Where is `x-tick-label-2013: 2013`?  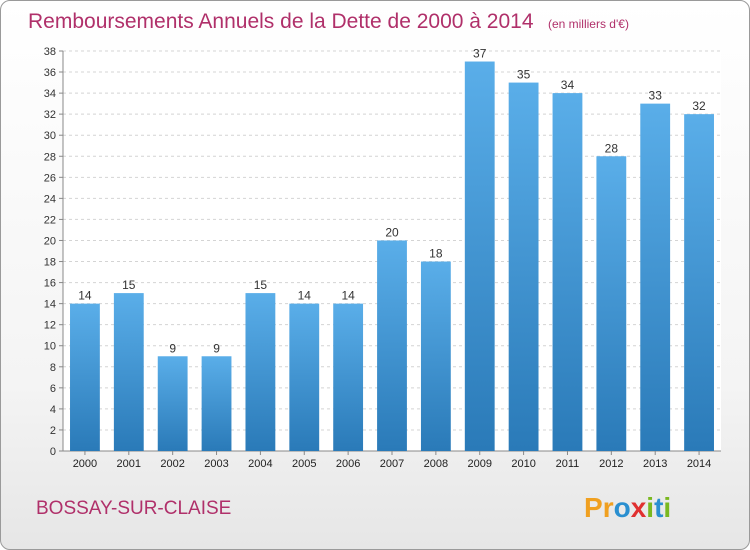
x-tick-label-2013: 2013 is located at coordinates (655, 464).